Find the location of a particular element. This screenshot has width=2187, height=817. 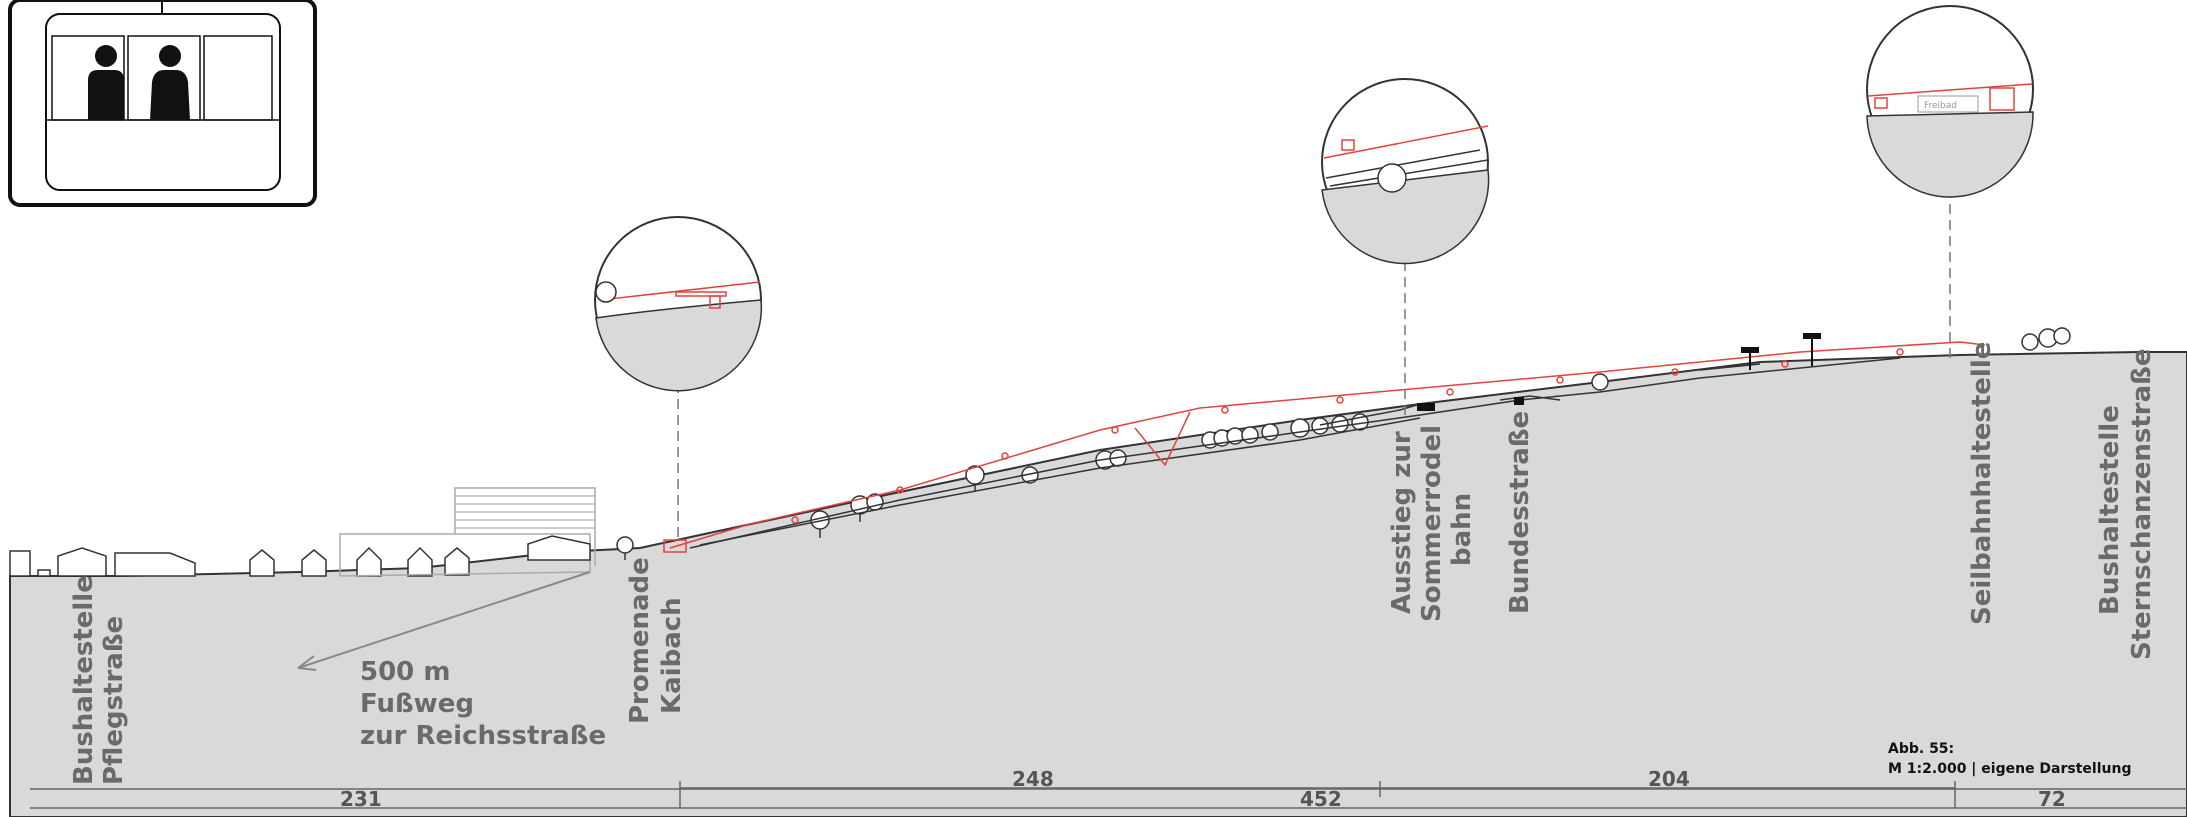

person-man-icon is located at coordinates (106, 56).